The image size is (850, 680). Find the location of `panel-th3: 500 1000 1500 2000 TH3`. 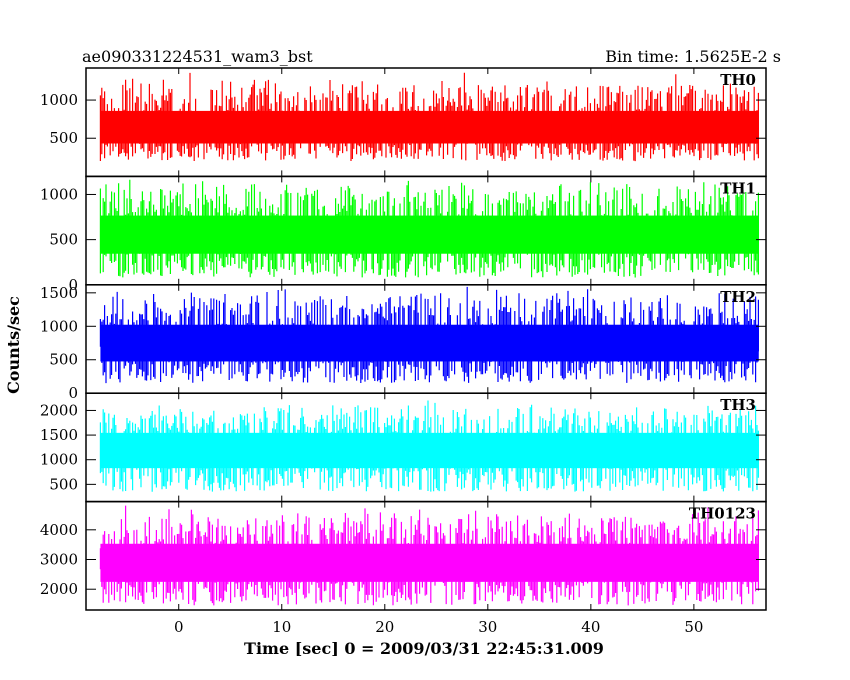

panel-th3: 500 1000 1500 2000 TH3 is located at coordinates (403, 447).